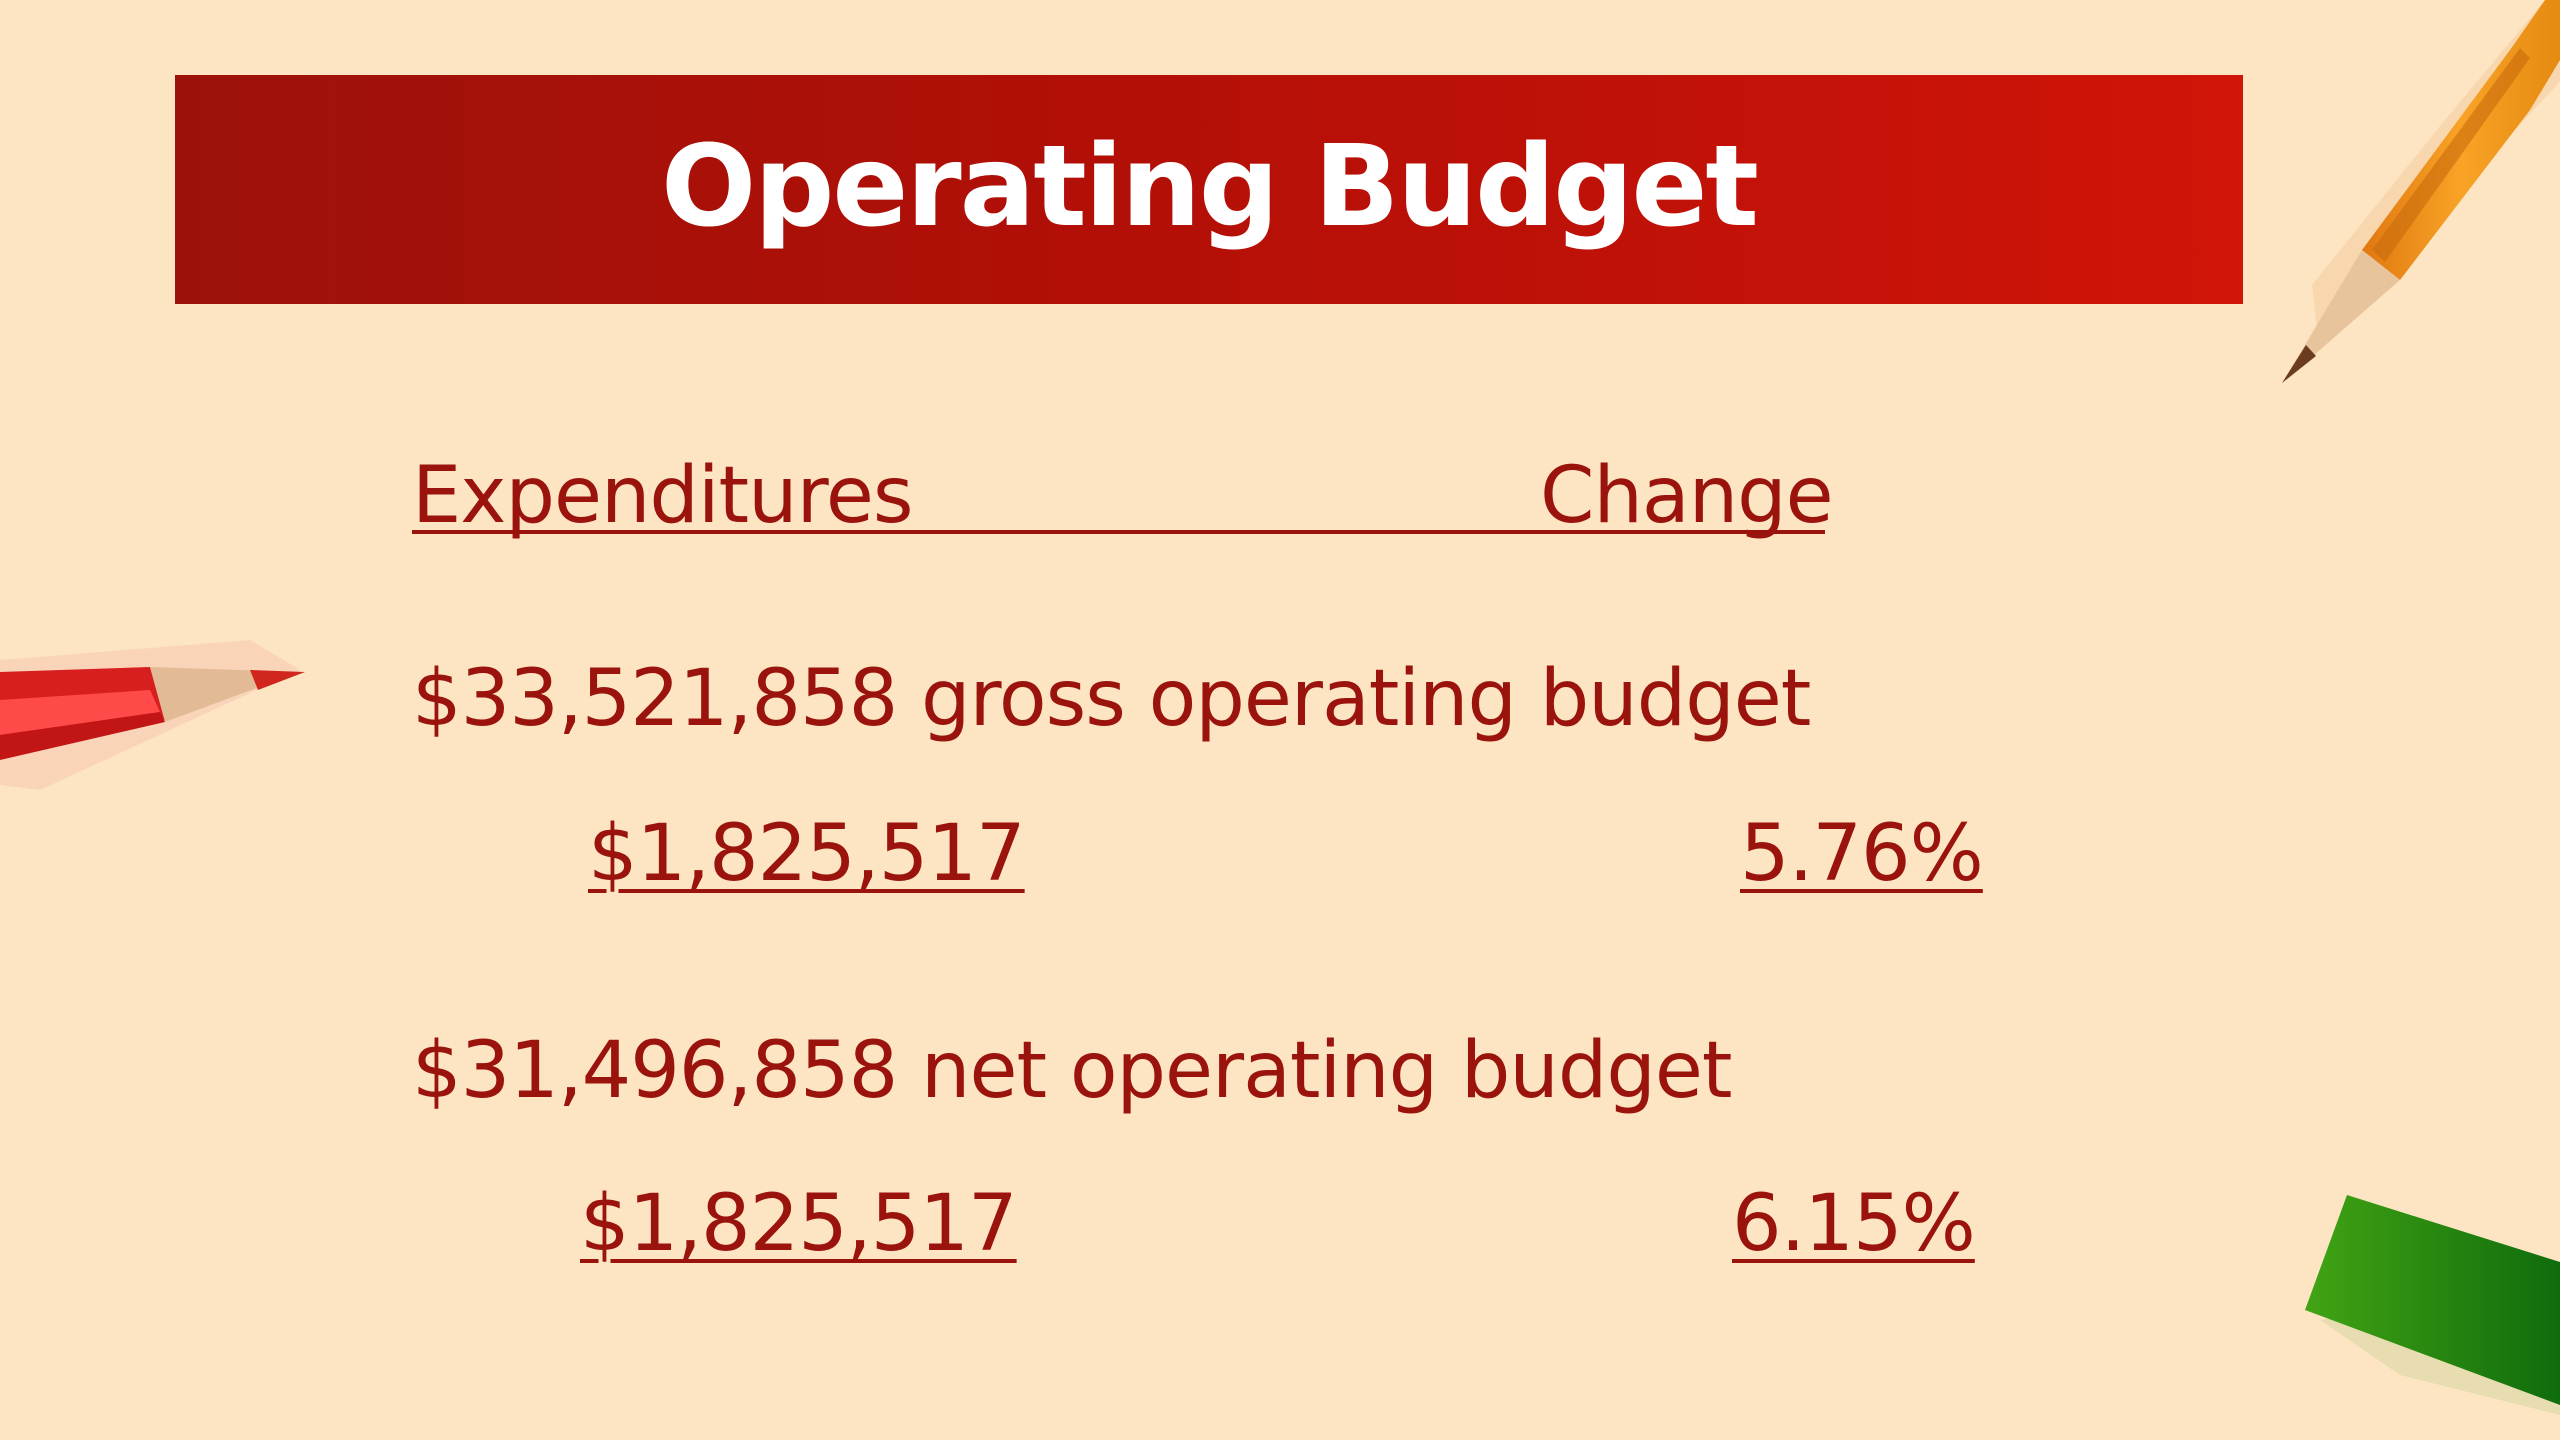 The height and width of the screenshot is (1440, 2560). Describe the element at coordinates (1862, 854) in the screenshot. I see `gross-change-percent: 5.76%` at that location.